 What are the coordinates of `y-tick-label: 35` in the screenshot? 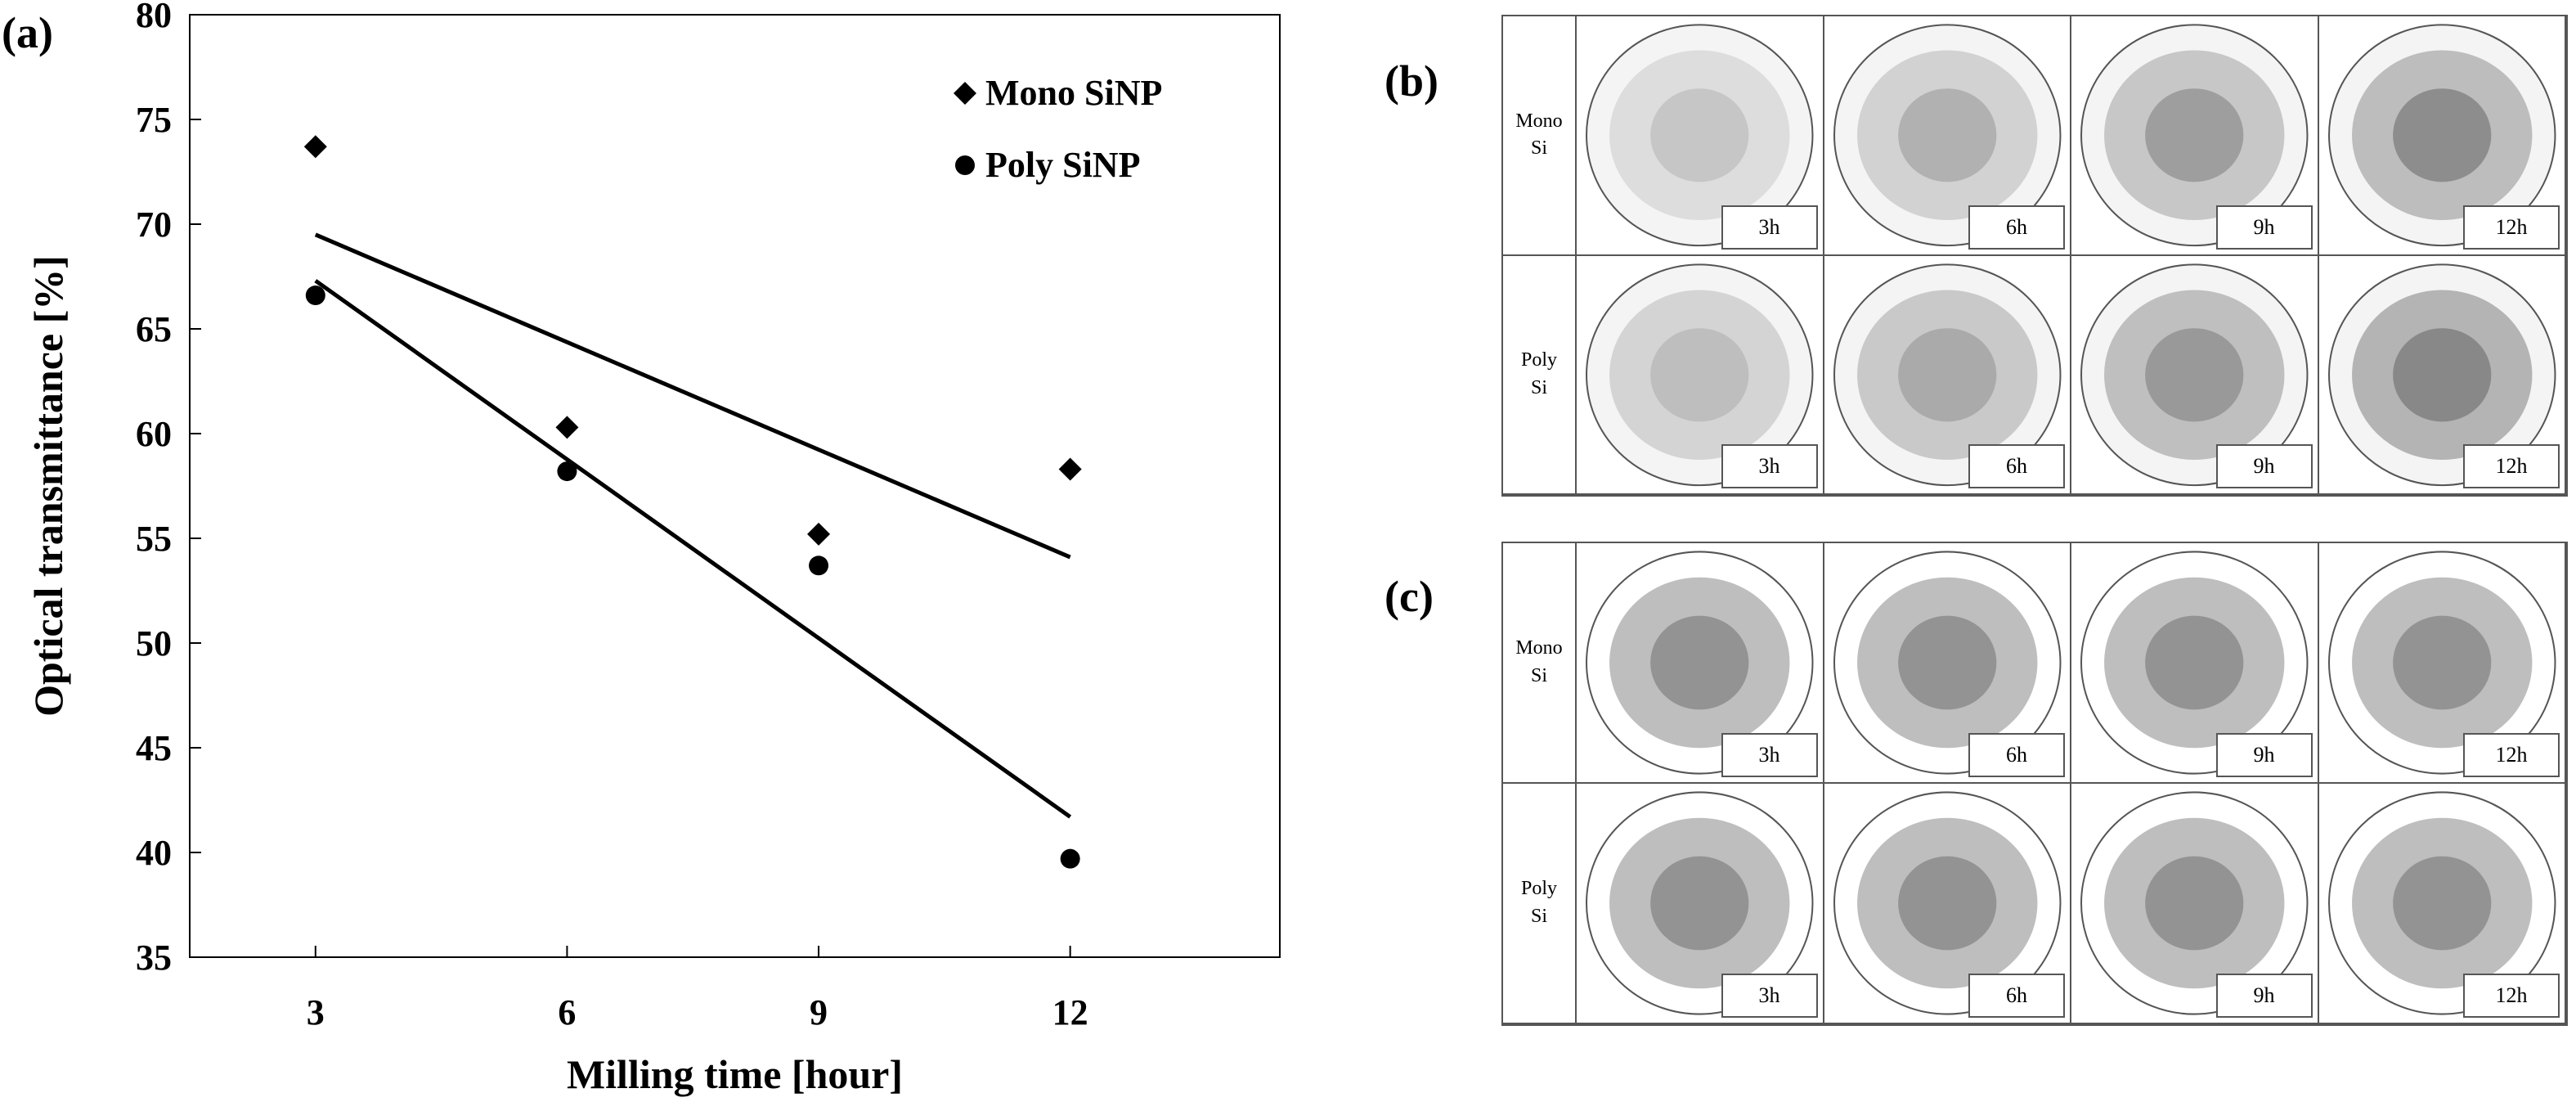 It's located at (154, 958).